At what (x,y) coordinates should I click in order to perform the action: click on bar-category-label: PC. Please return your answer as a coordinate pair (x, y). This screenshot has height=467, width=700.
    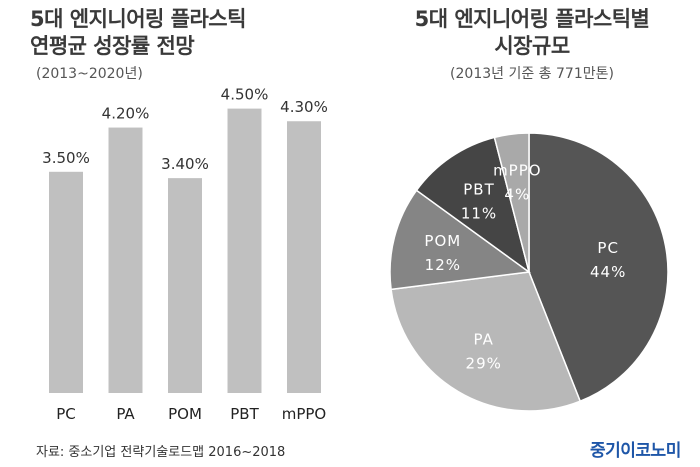
    Looking at the image, I should click on (66, 414).